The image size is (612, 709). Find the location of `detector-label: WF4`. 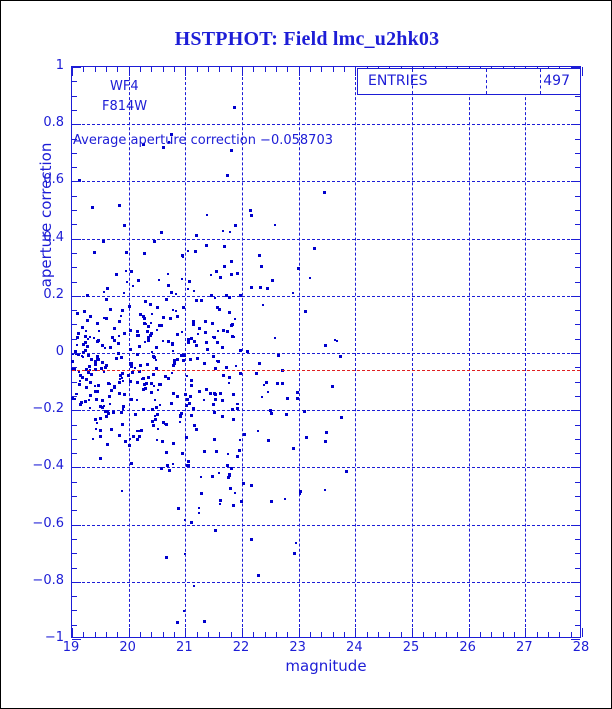

detector-label: WF4 is located at coordinates (124, 86).